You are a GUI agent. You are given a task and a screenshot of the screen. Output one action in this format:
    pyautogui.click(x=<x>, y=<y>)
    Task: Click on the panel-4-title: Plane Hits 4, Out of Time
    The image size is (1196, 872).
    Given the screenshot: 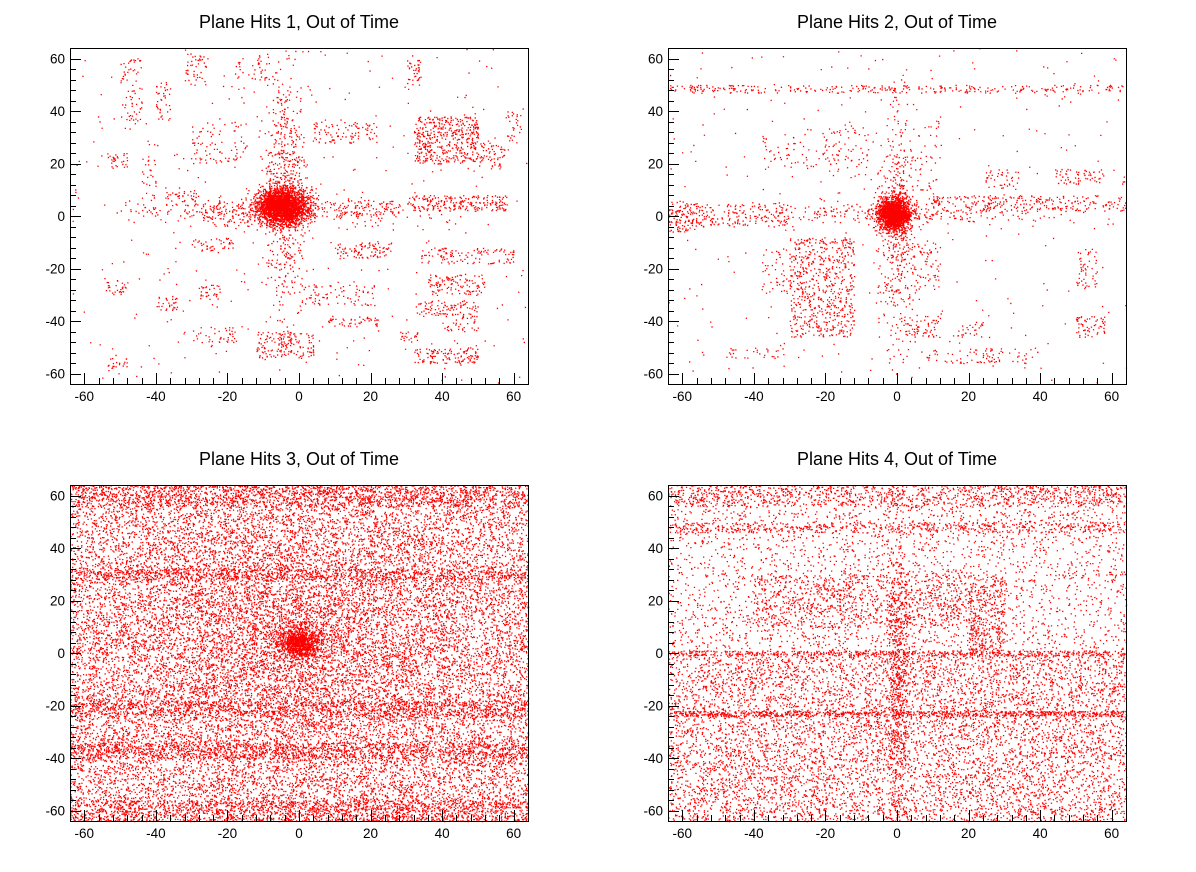 What is the action you would take?
    pyautogui.click(x=897, y=459)
    